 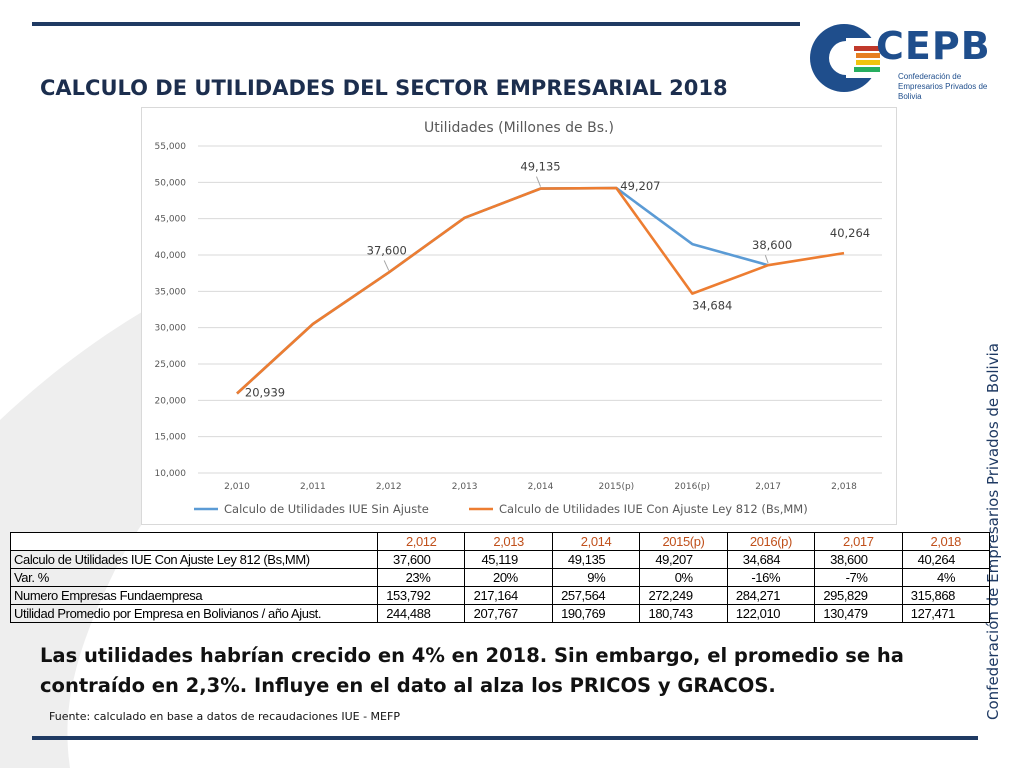 I want to click on x-tick-label: 2,017, so click(x=768, y=487).